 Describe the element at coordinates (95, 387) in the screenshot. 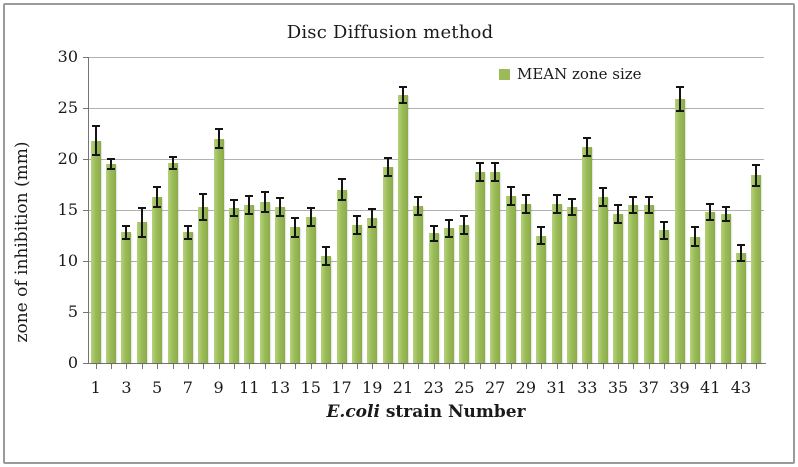

I see `x-tick-label-1: 1` at that location.